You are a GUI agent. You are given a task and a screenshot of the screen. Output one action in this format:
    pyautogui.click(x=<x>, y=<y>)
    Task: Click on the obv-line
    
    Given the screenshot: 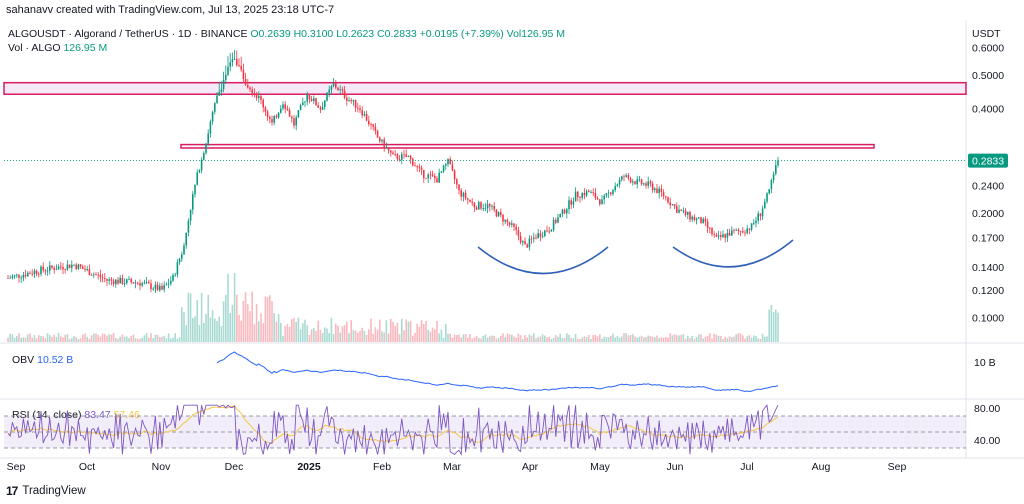 What is the action you would take?
    pyautogui.click(x=497, y=372)
    